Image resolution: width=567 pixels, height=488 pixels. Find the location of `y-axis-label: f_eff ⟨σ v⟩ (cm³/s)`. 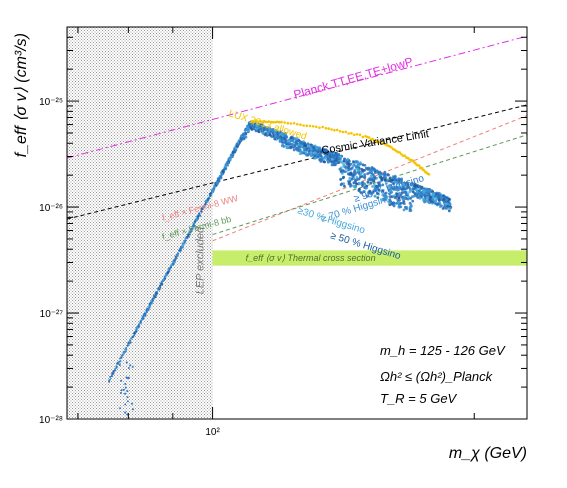

y-axis-label: f_eff ⟨σ v⟩ (cm³/s) is located at coordinates (21, 95).